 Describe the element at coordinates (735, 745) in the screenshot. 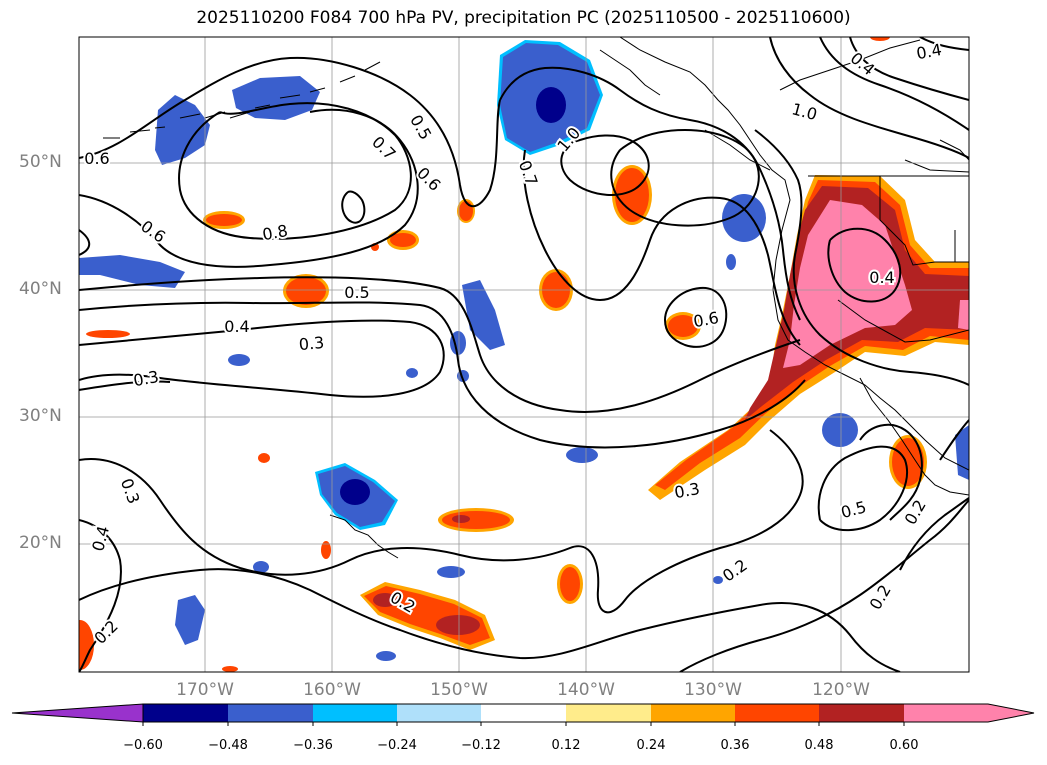

I see `colorbar-tick-label: 0.36` at that location.